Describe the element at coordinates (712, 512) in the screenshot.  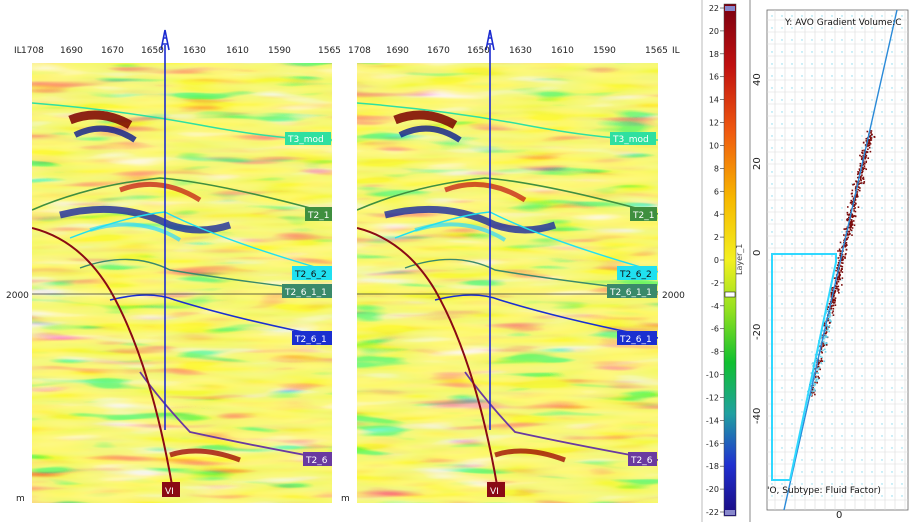
I see `colorbar-tick-label: -22` at that location.